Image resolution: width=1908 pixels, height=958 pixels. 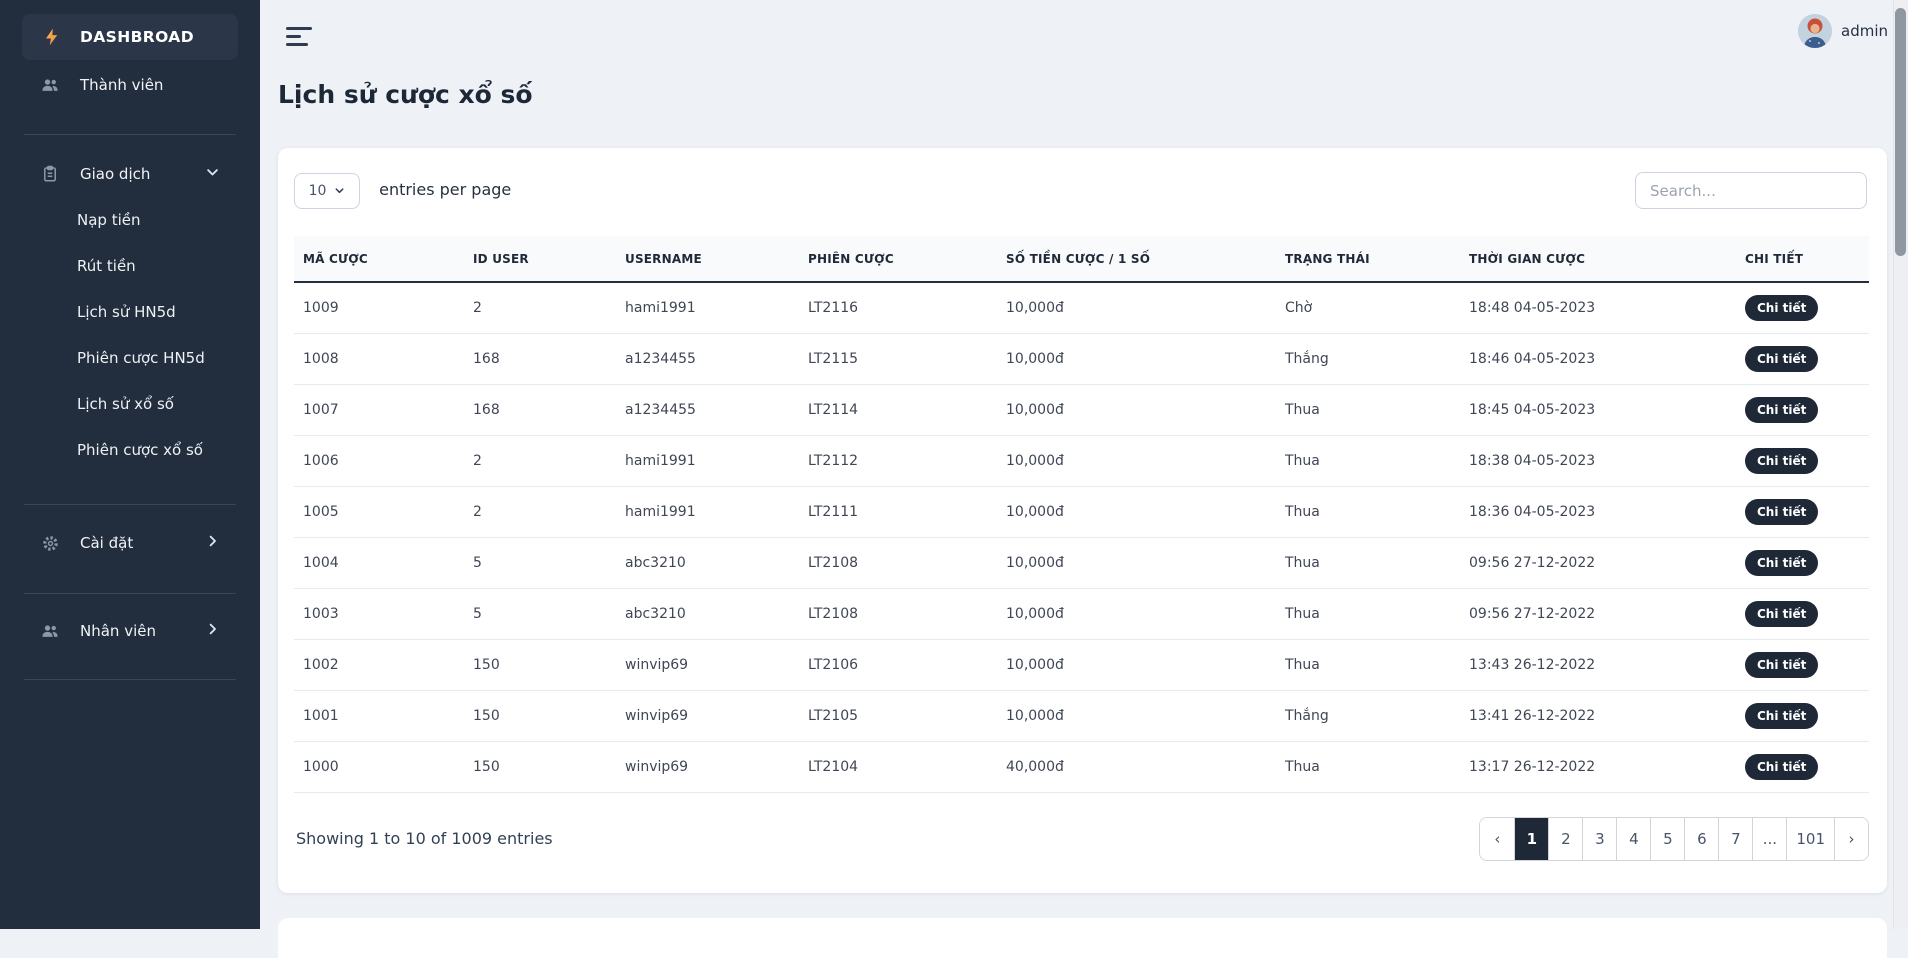 What do you see at coordinates (1900, 132) in the screenshot?
I see `scrollbar-thumb` at bounding box center [1900, 132].